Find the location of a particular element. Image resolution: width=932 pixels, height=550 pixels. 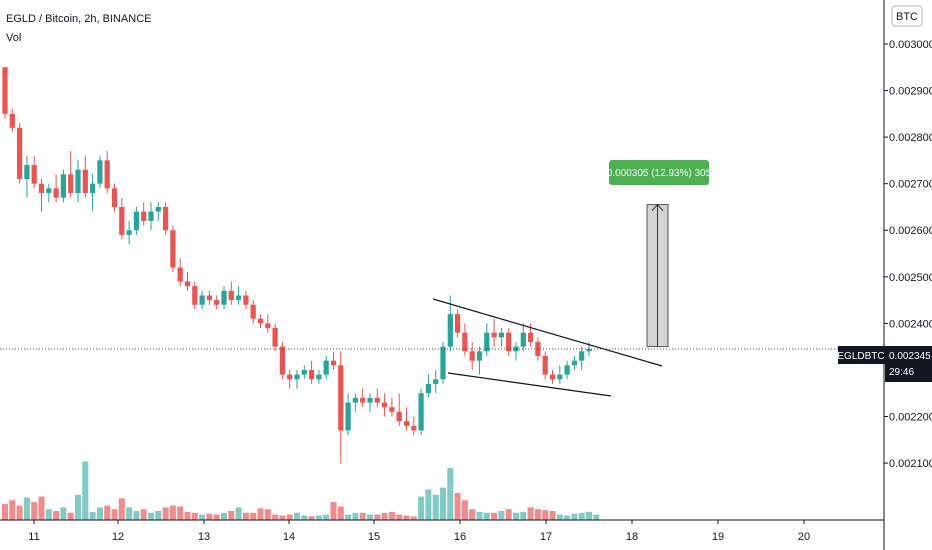

time-tick-label: 14 is located at coordinates (289, 537).